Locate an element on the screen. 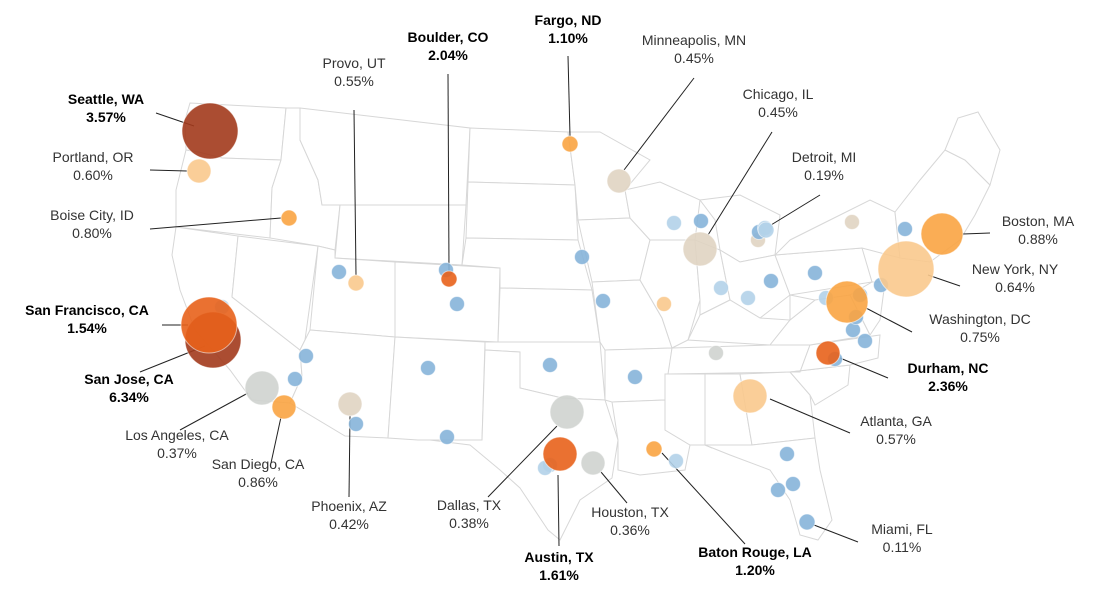  bubble-minneapolis-mn is located at coordinates (619, 181).